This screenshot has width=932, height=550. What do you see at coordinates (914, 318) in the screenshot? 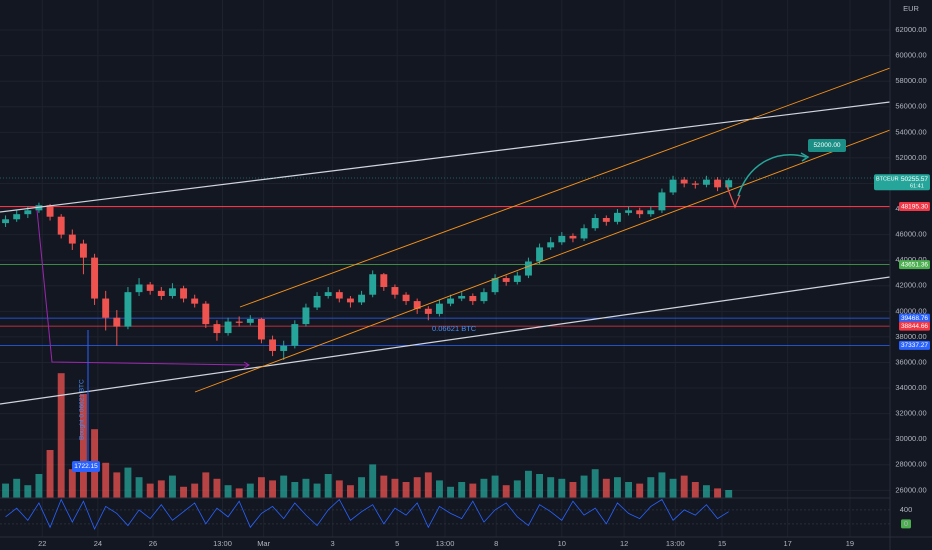
I see `level-label: 39468.76` at bounding box center [914, 318].